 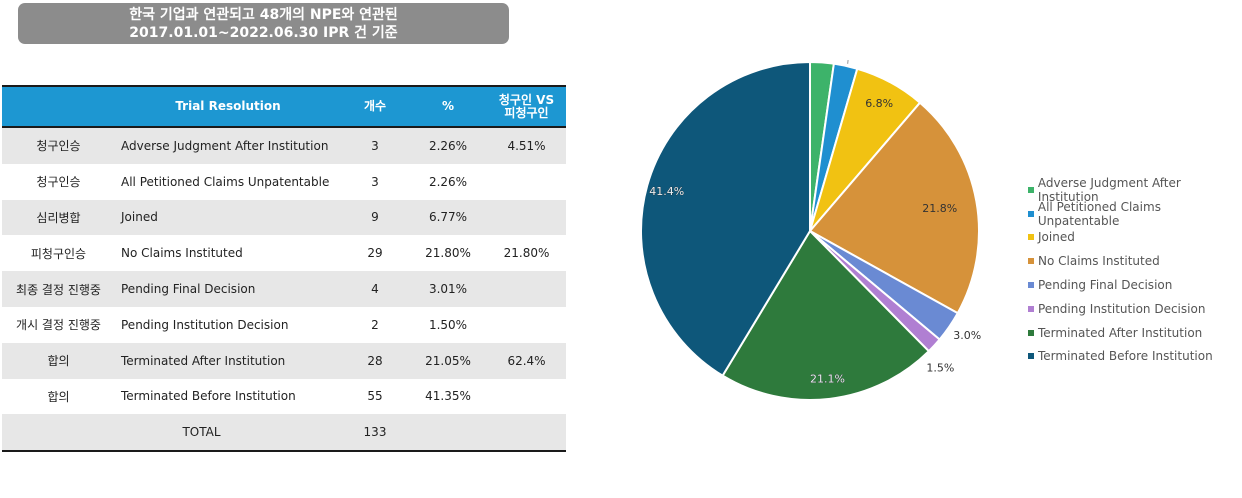 What do you see at coordinates (448, 396) in the screenshot?
I see `cell-percent: 41.35%` at bounding box center [448, 396].